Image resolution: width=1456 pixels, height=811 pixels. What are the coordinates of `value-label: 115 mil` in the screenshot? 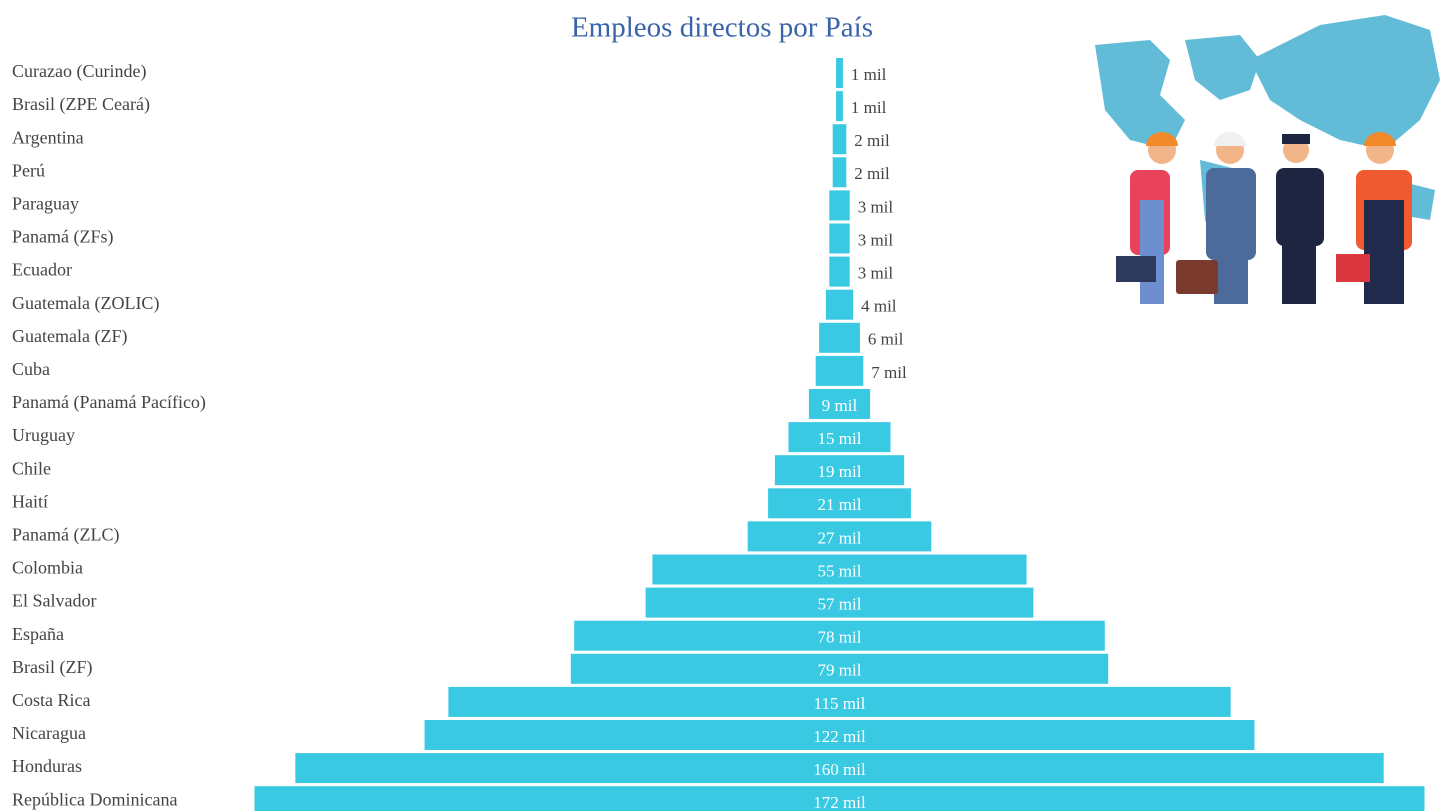 It's located at (840, 703).